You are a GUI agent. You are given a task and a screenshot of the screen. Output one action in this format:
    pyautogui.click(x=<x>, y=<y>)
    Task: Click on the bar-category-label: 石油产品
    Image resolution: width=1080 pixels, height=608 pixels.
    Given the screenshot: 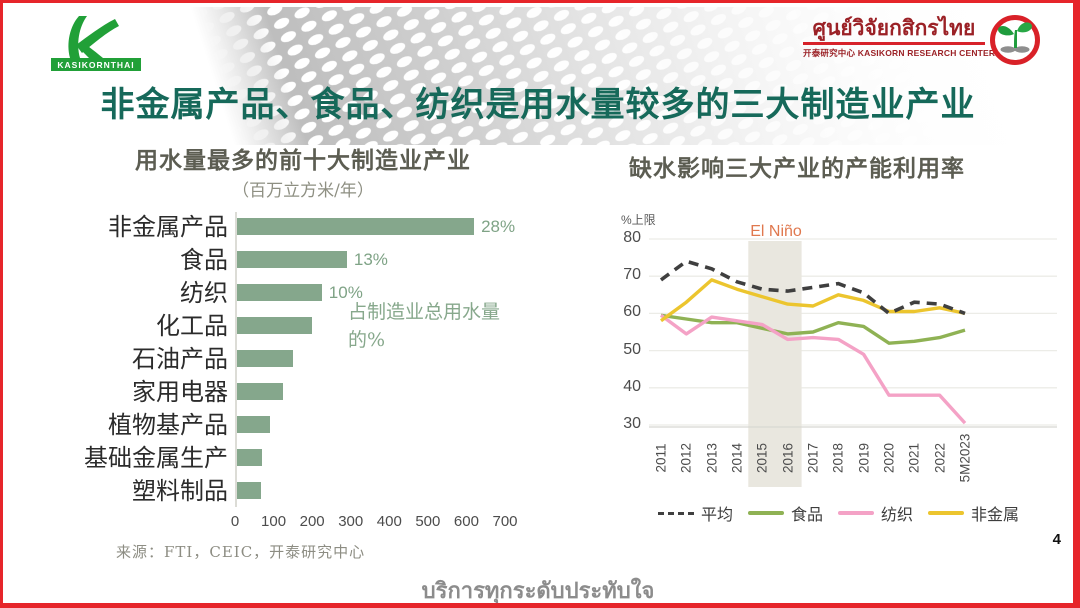 What is the action you would take?
    pyautogui.click(x=180, y=358)
    